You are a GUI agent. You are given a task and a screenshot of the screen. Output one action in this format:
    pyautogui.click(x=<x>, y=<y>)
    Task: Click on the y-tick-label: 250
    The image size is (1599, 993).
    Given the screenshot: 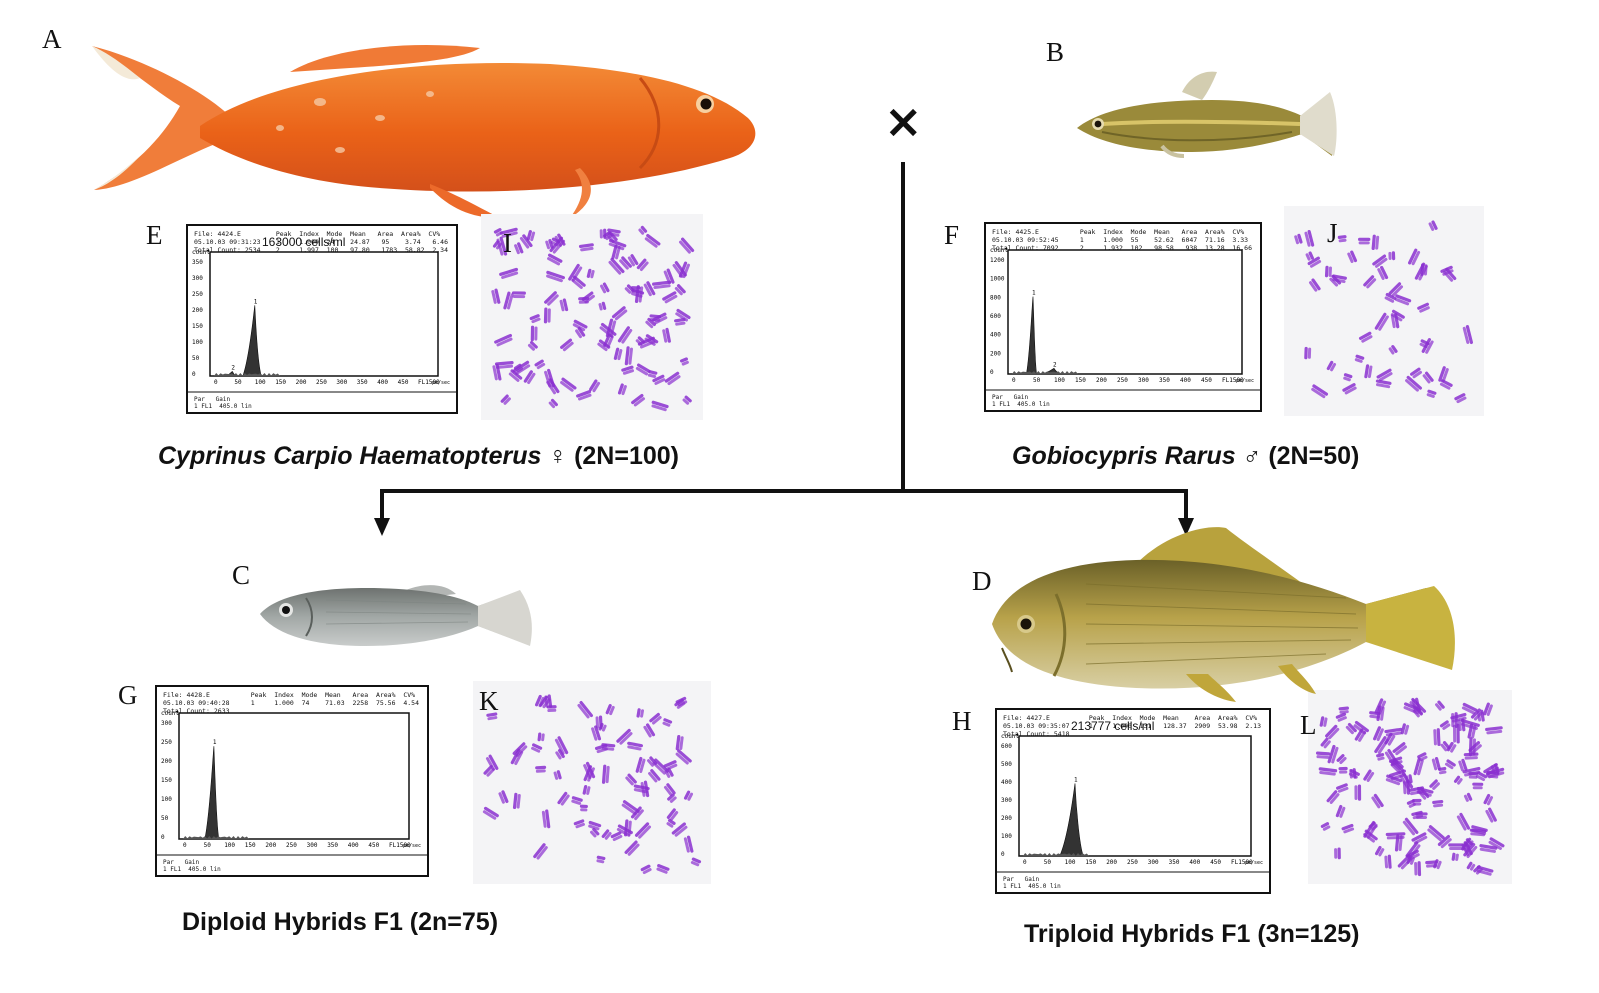 What is the action you would take?
    pyautogui.click(x=197, y=294)
    